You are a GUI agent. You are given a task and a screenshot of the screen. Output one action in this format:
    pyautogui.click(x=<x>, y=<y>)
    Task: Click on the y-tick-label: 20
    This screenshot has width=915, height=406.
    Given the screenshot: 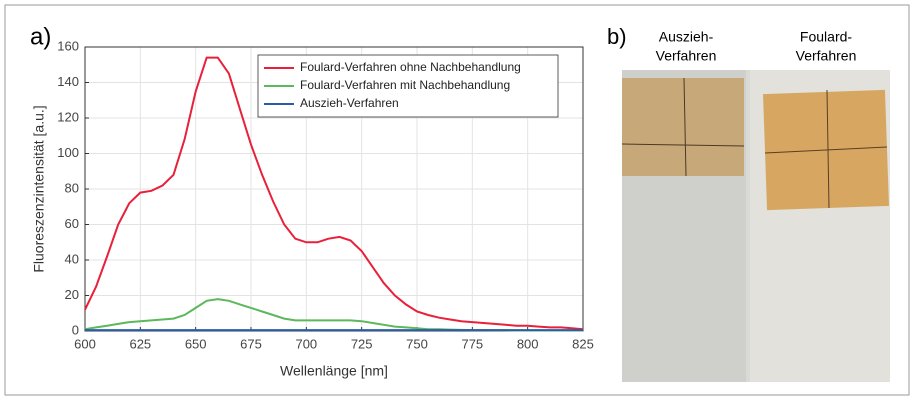 What is the action you would take?
    pyautogui.click(x=72, y=294)
    